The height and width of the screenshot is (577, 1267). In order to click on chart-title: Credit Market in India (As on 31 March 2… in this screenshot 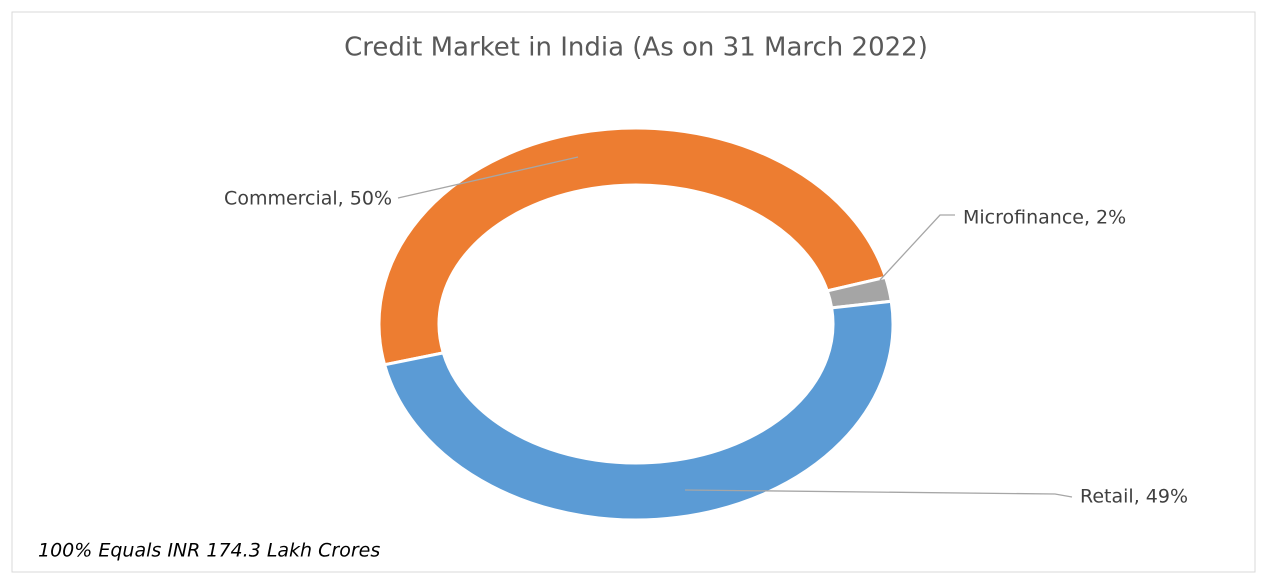, I will do `click(636, 48)`.